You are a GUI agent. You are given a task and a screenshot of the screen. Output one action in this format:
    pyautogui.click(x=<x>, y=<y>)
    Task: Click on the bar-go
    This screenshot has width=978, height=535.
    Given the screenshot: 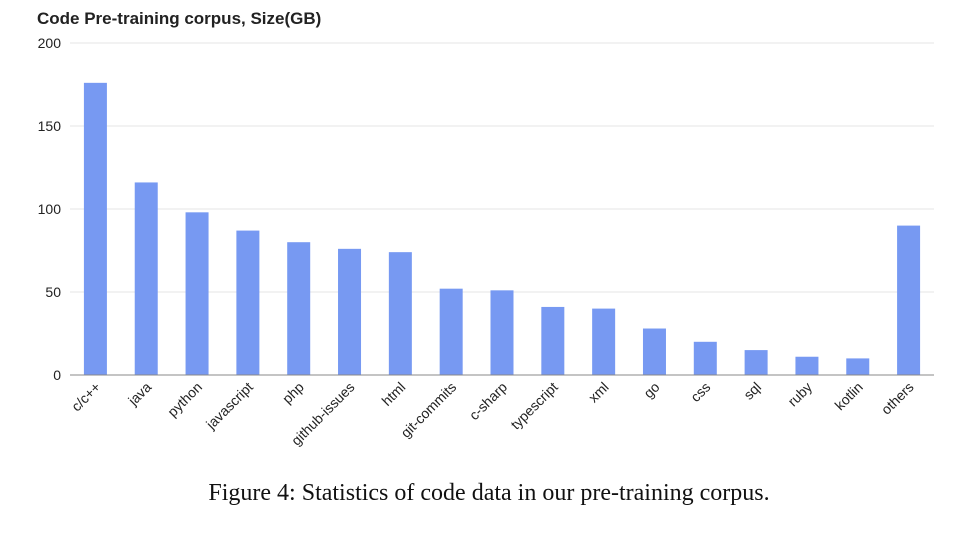 What is the action you would take?
    pyautogui.click(x=654, y=351)
    